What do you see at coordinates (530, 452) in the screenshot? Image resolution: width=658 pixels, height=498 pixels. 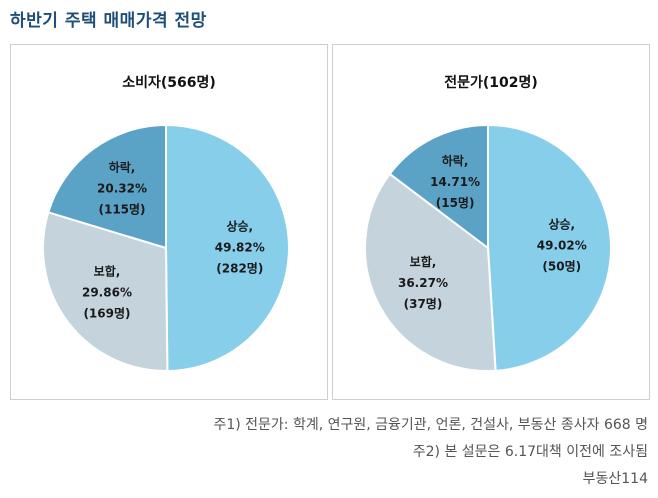 I see `footnote-survey-timing: 주2) 본 설문은 6.17대책 이전에 조사됨` at bounding box center [530, 452].